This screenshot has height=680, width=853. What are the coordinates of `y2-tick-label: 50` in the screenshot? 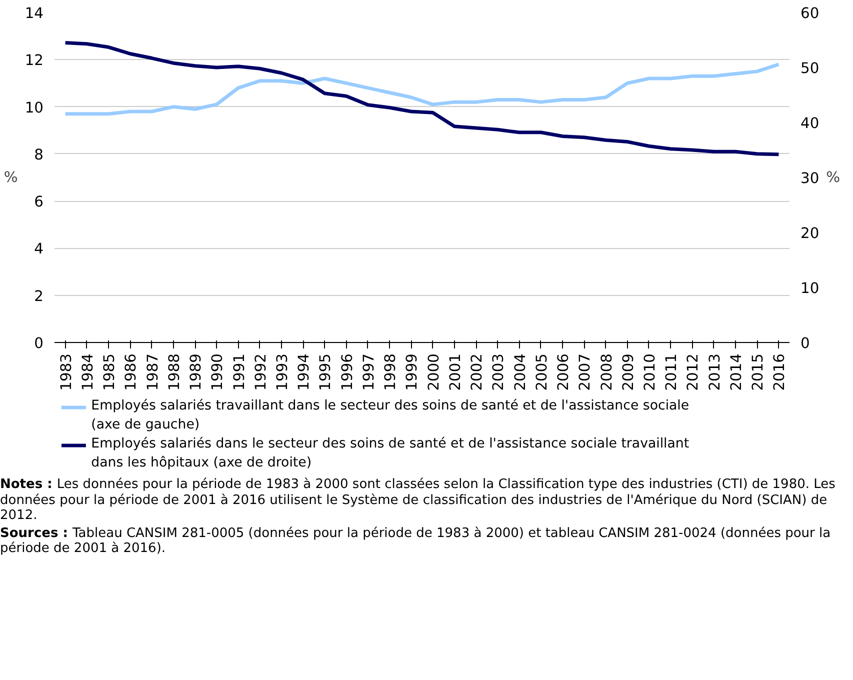 It's located at (810, 68).